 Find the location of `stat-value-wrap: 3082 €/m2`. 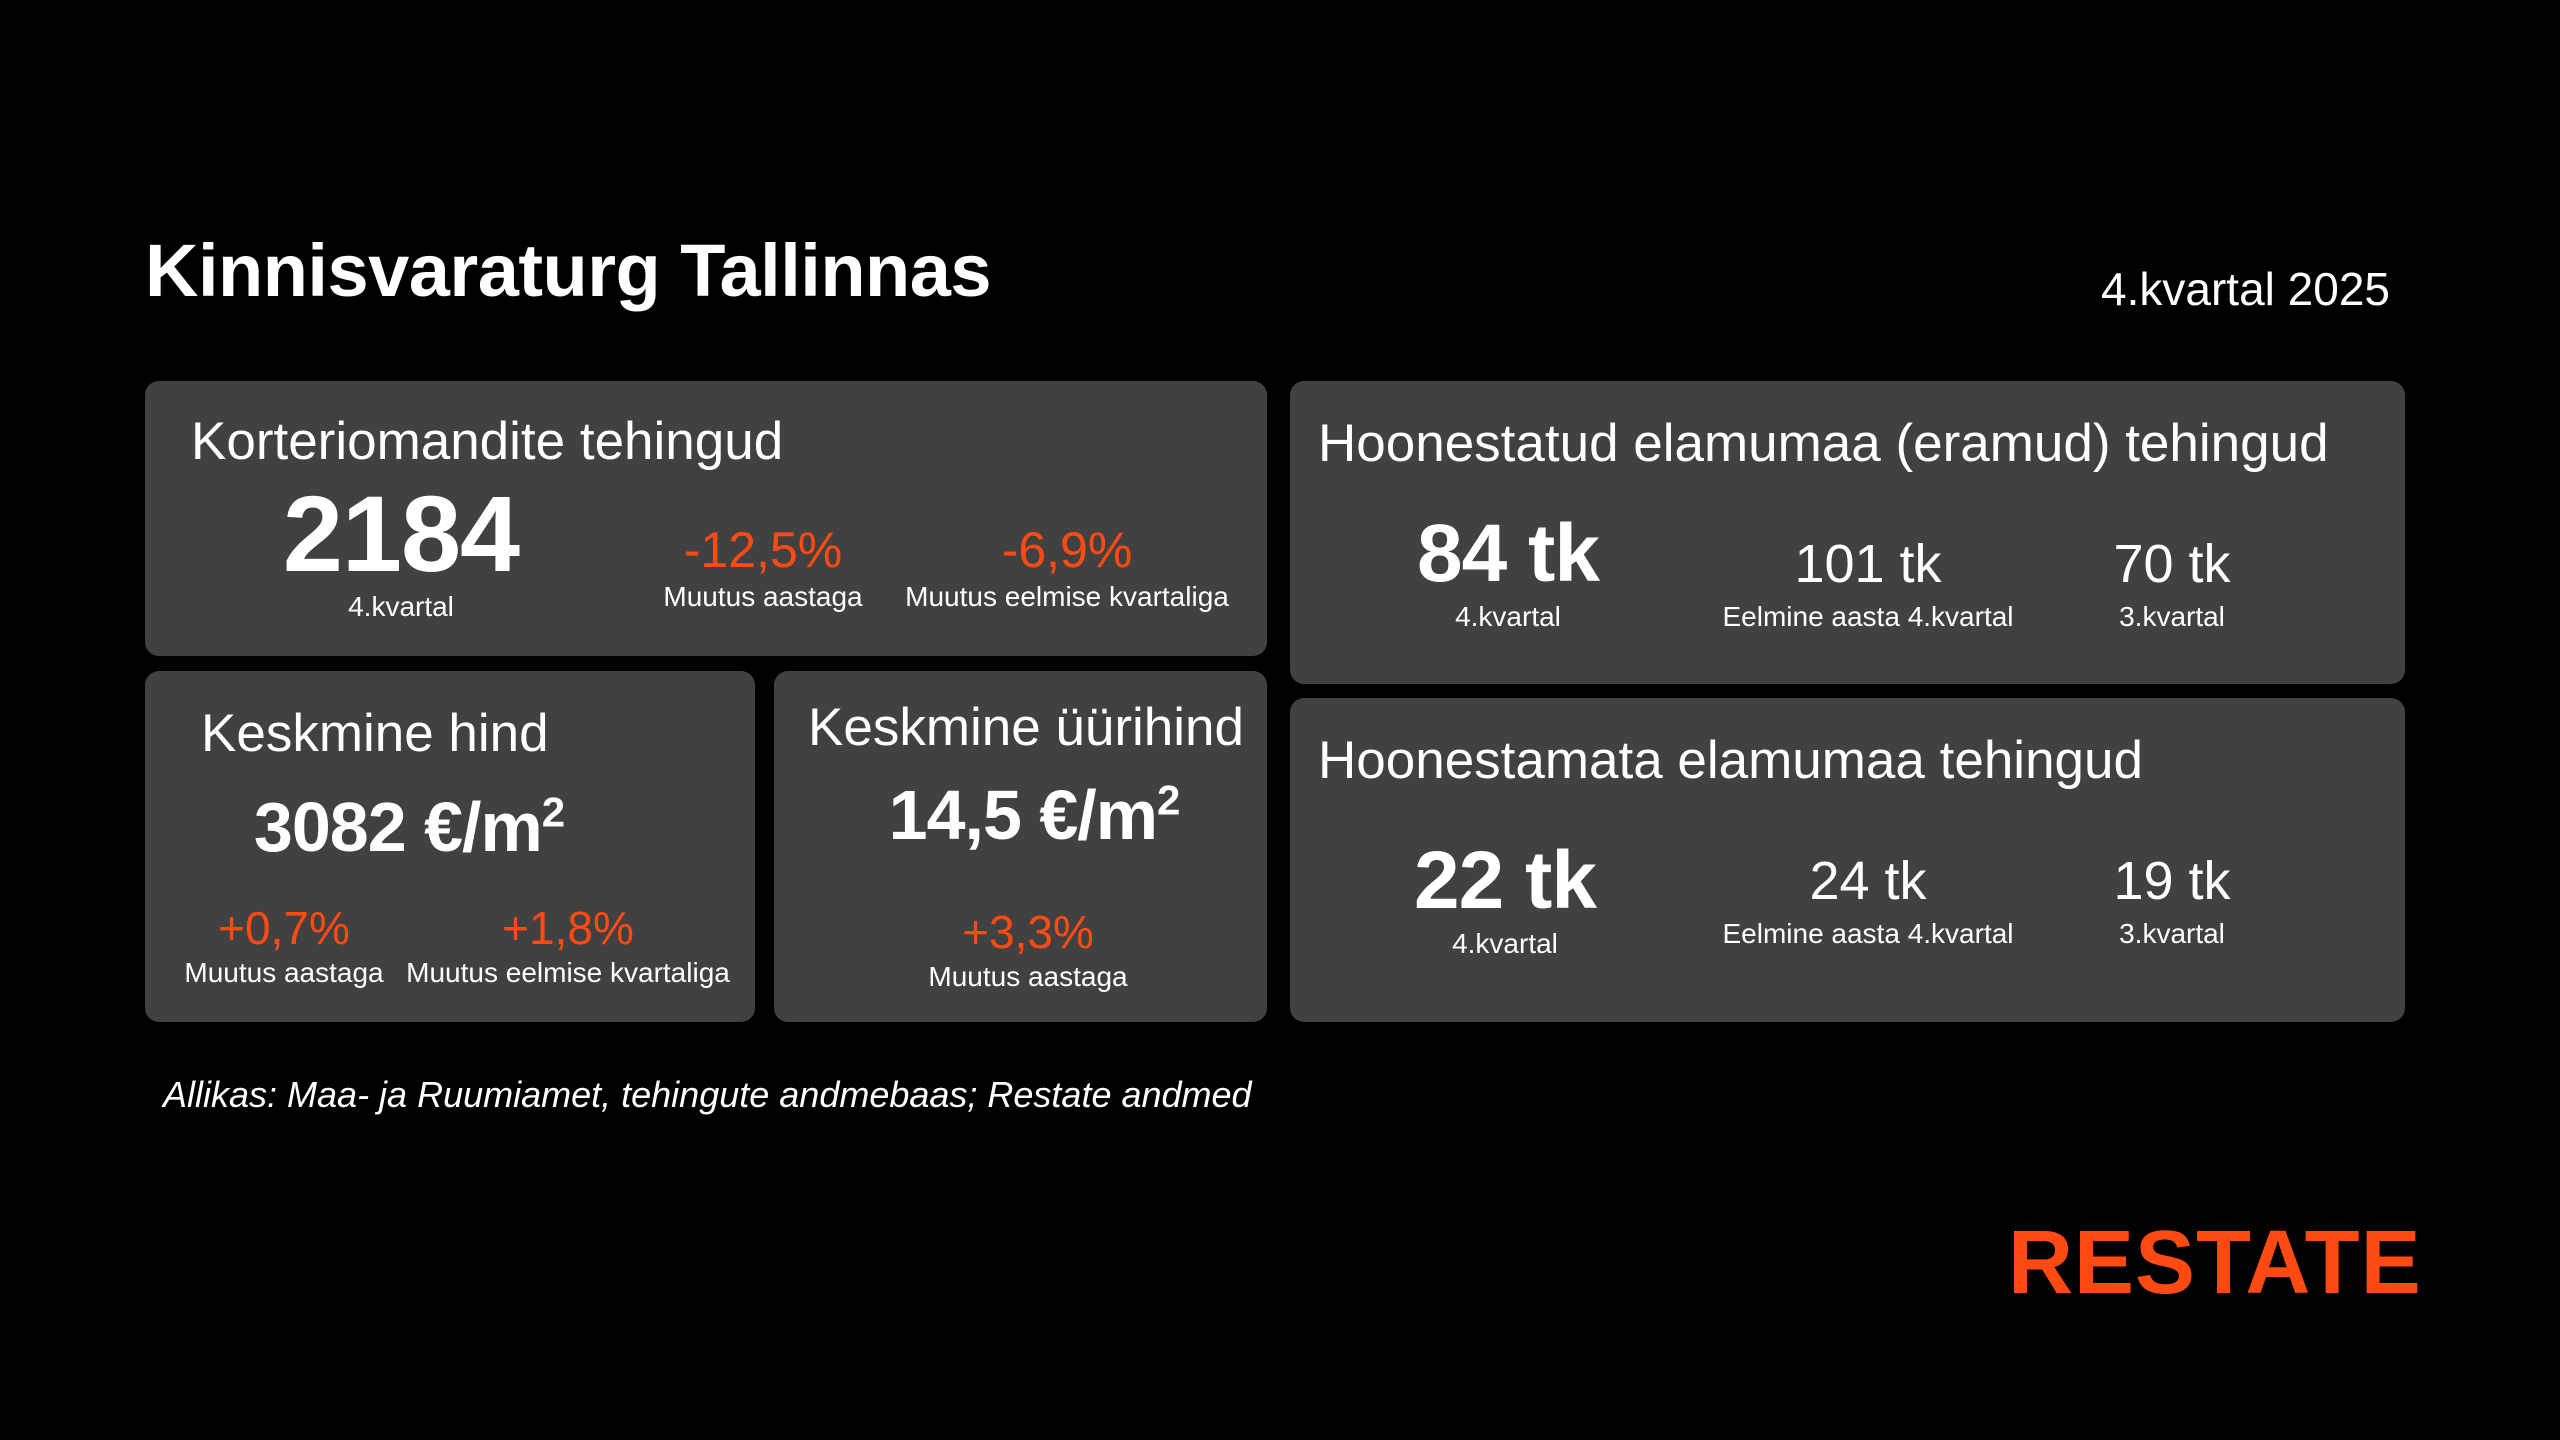

stat-value-wrap: 3082 €/m2 is located at coordinates (409, 827).